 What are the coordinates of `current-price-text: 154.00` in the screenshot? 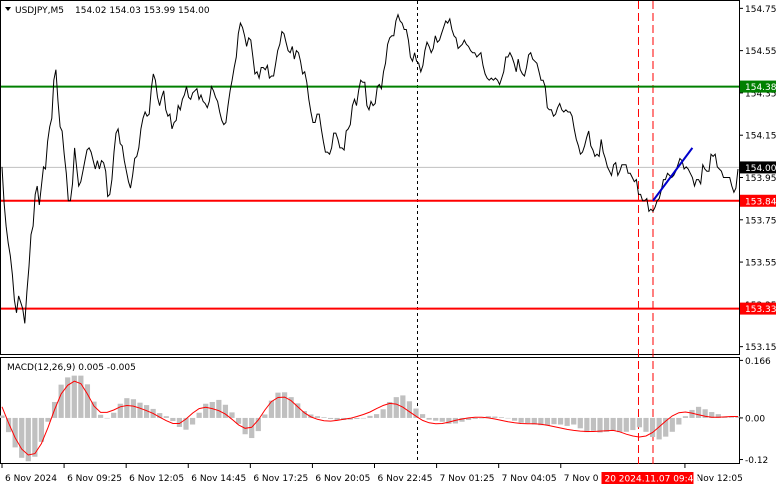 It's located at (761, 169).